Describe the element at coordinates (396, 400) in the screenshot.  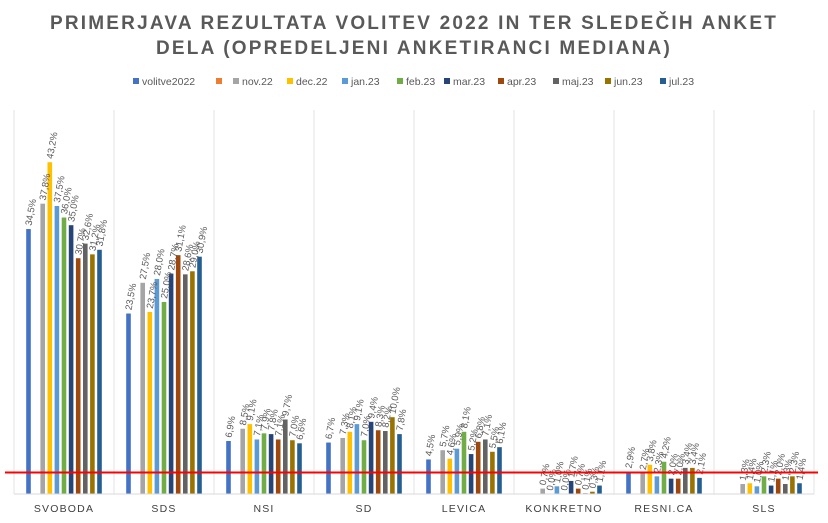
I see `data-label-sd-10: 10,0%` at that location.